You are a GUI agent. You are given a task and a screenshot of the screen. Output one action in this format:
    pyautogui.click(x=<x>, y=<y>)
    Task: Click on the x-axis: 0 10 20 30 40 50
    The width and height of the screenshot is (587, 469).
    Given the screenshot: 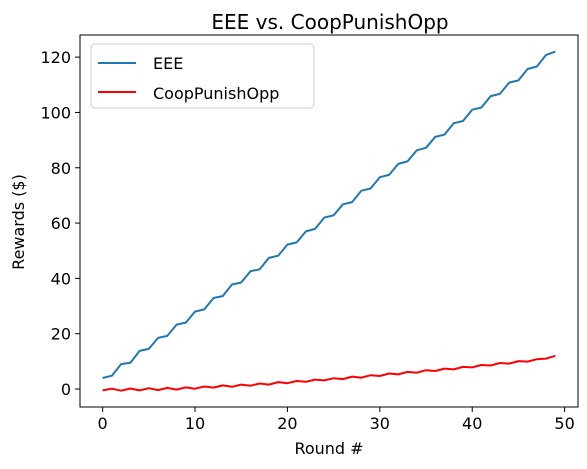 What is the action you would take?
    pyautogui.click(x=336, y=420)
    